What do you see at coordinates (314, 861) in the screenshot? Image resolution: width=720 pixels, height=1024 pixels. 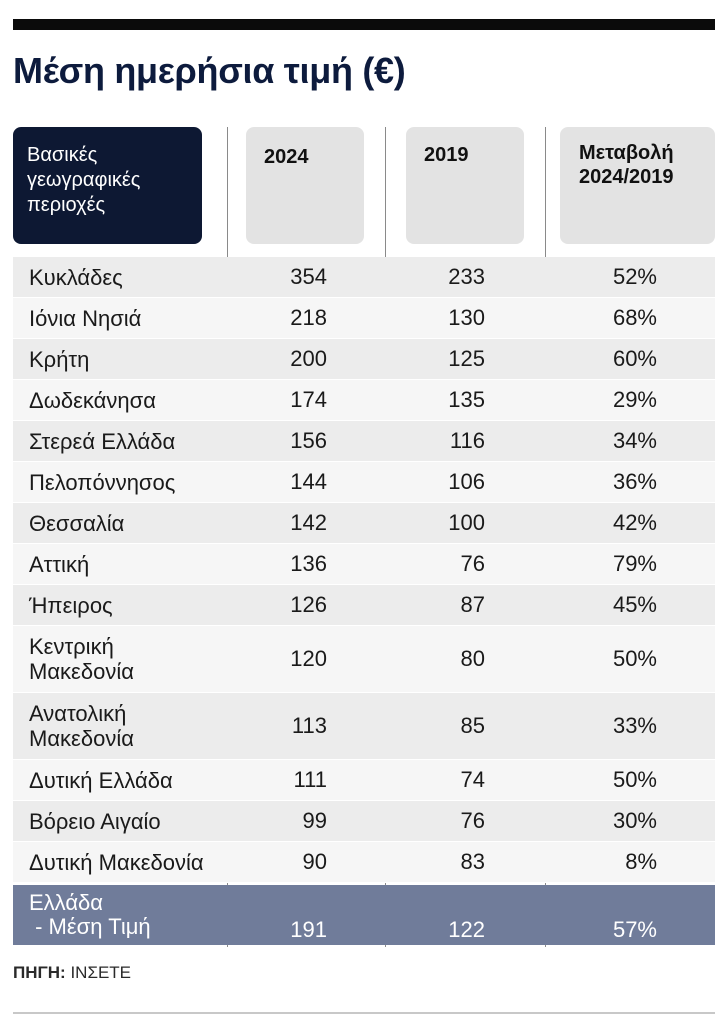 I see `value-2024-cell: 90` at bounding box center [314, 861].